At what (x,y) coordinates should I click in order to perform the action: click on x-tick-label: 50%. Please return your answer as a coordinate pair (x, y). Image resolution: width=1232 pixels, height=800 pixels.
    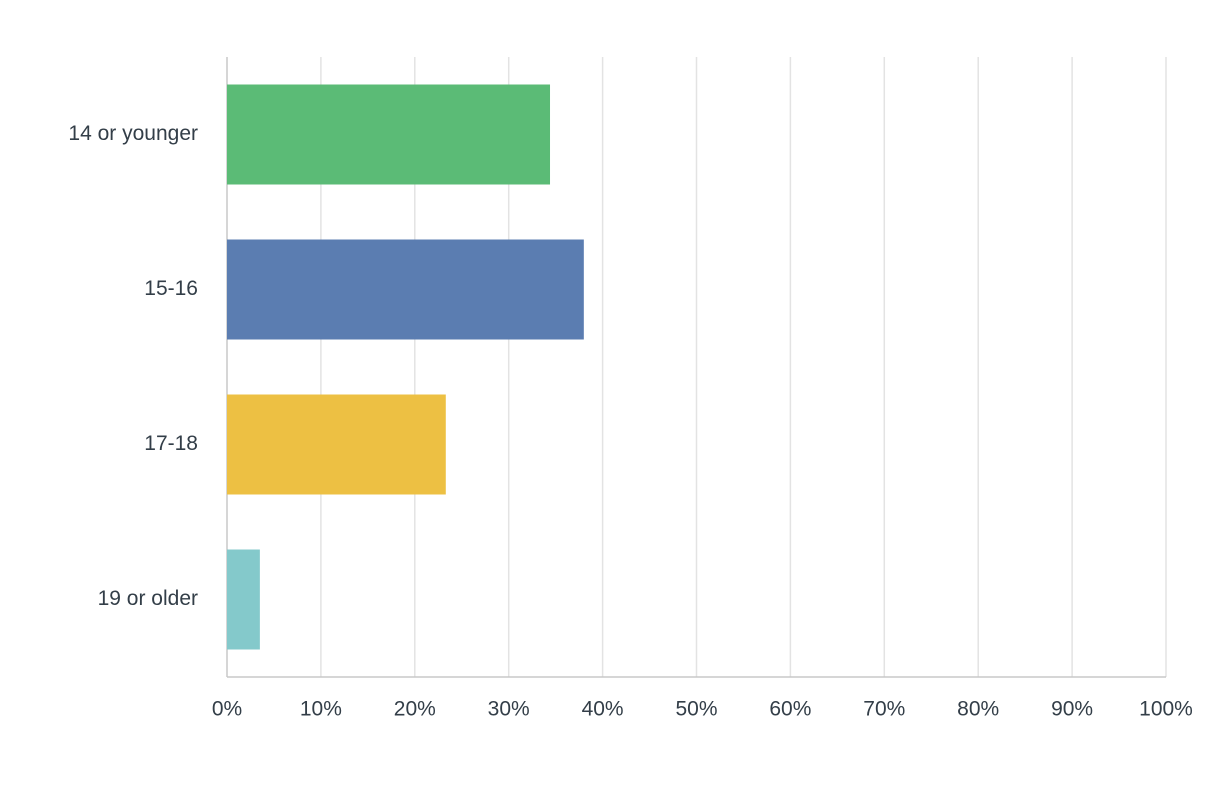
    Looking at the image, I should click on (696, 709).